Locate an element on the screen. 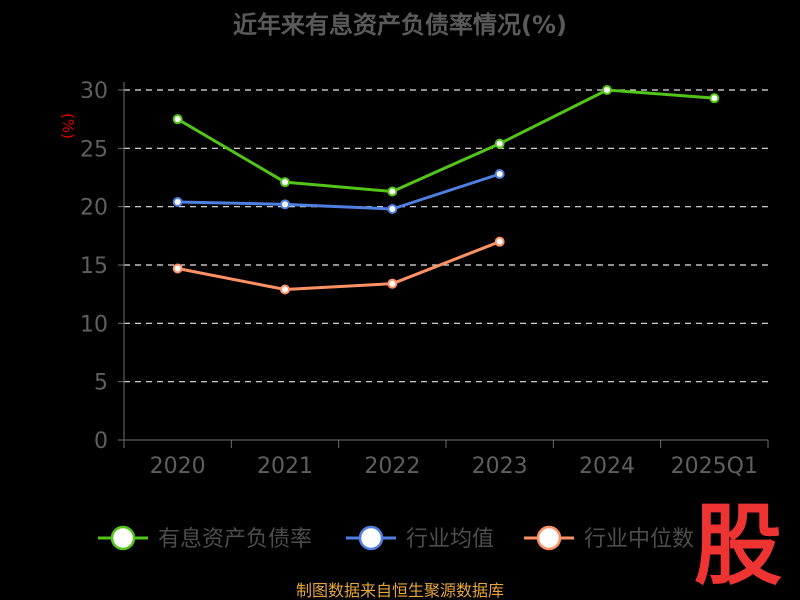  series-行业中位数 is located at coordinates (338, 265).